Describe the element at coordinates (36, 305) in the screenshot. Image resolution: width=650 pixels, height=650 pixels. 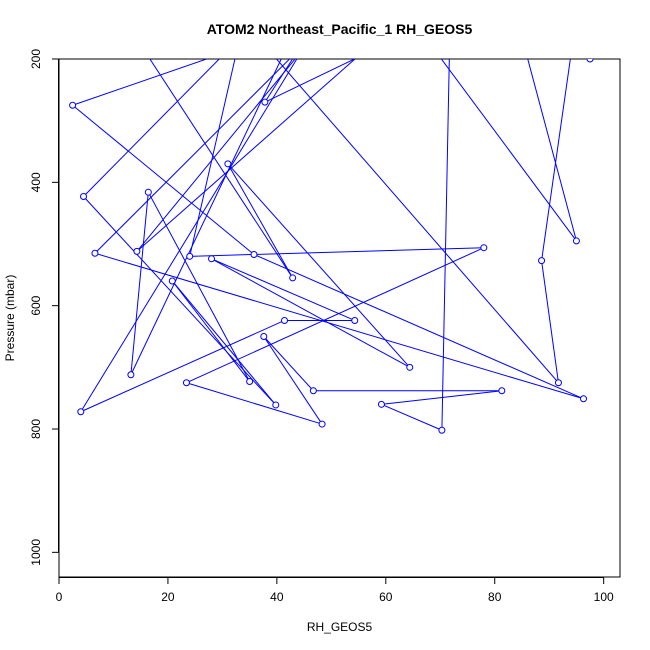
I see `y-tick-label: 600` at that location.